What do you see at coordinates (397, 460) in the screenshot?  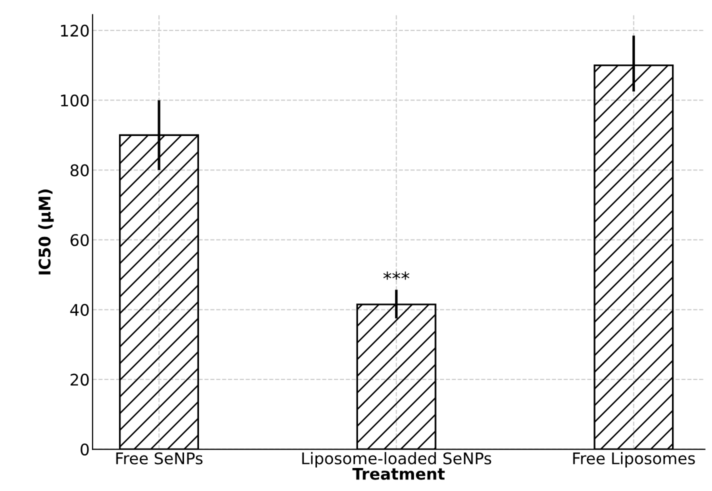 I see `x-tick-label: Liposome-loaded SeNPs` at bounding box center [397, 460].